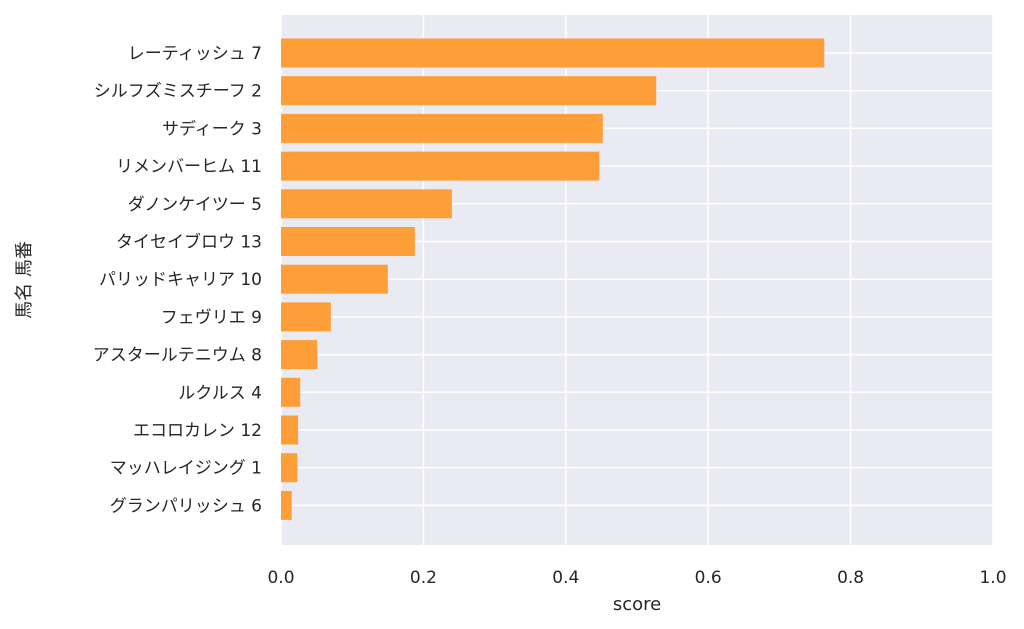  What do you see at coordinates (220, 393) in the screenshot?
I see `y-tick-label: ルクルス 4` at bounding box center [220, 393].